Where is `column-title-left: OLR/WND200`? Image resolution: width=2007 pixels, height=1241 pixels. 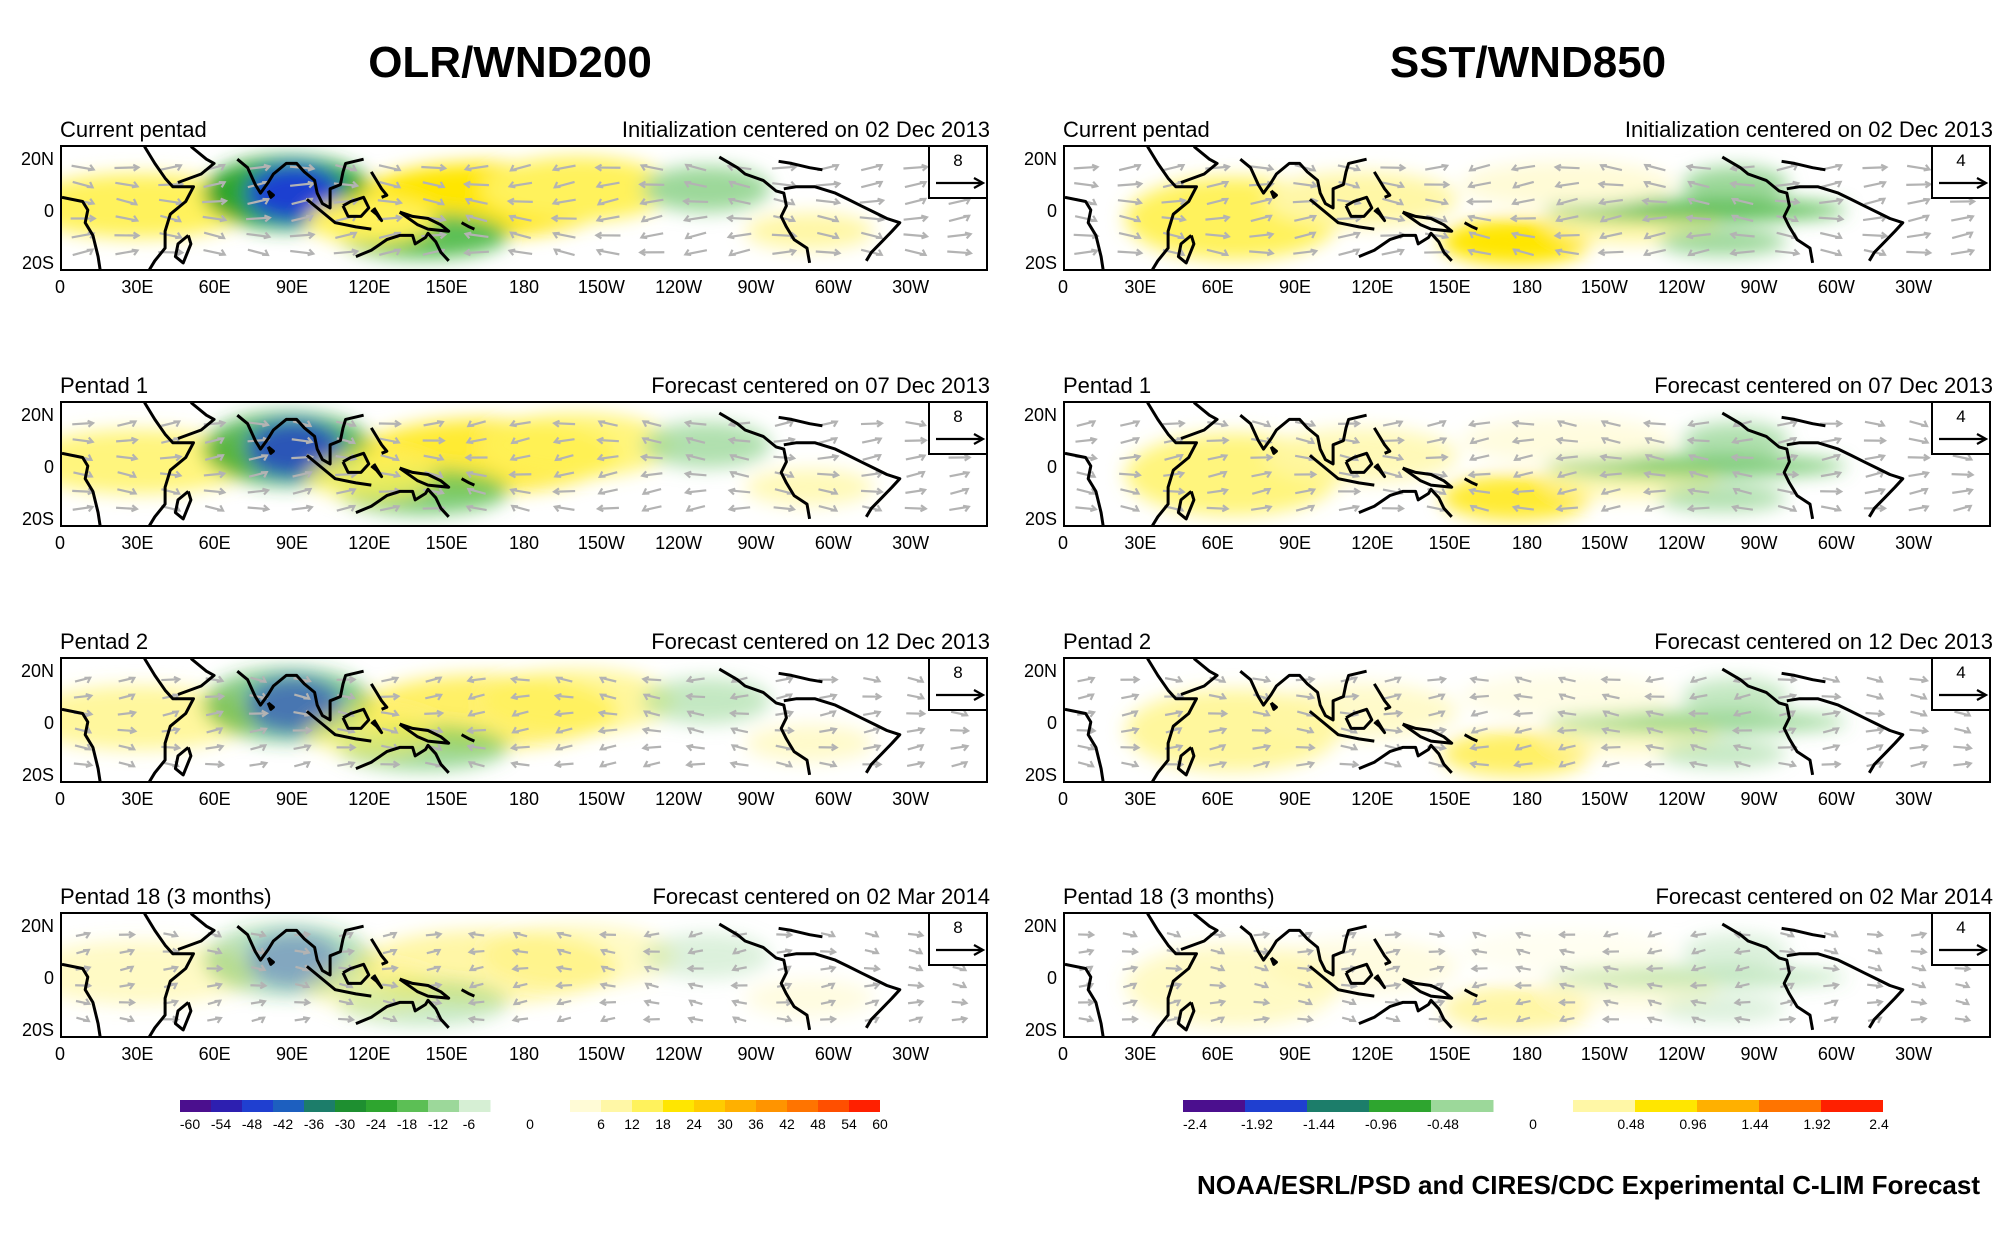
column-title-left: OLR/WND200 is located at coordinates (510, 62).